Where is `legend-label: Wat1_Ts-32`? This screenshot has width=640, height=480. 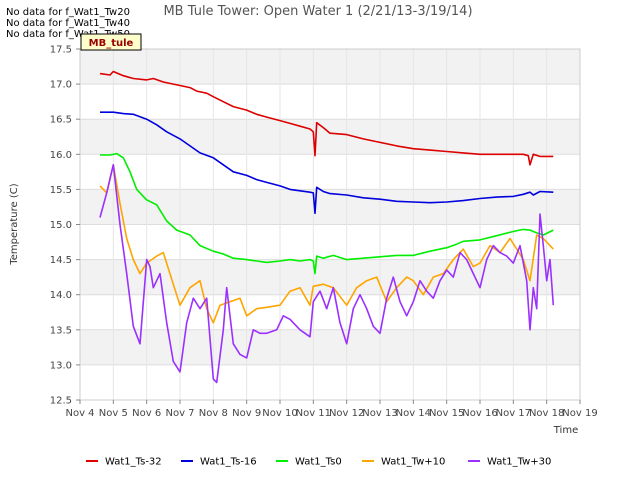 legend-label: Wat1_Ts-32 is located at coordinates (133, 462).